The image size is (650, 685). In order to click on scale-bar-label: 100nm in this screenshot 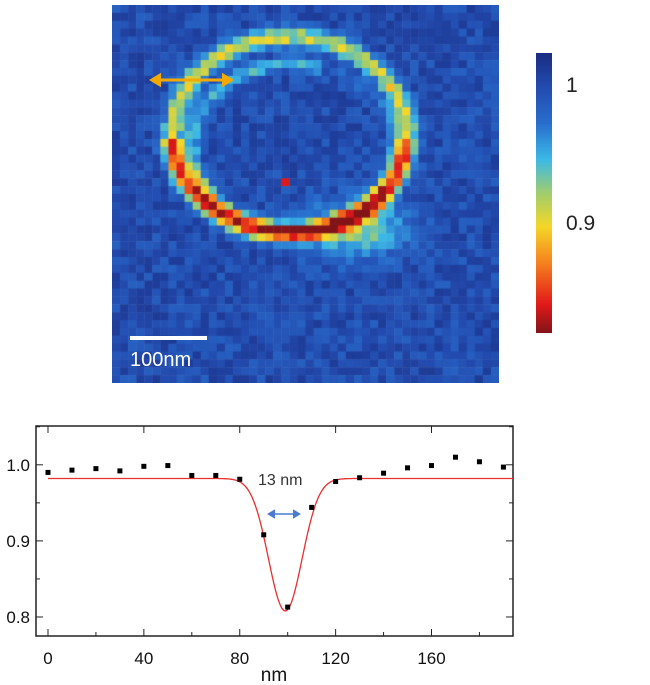, I will do `click(161, 360)`.